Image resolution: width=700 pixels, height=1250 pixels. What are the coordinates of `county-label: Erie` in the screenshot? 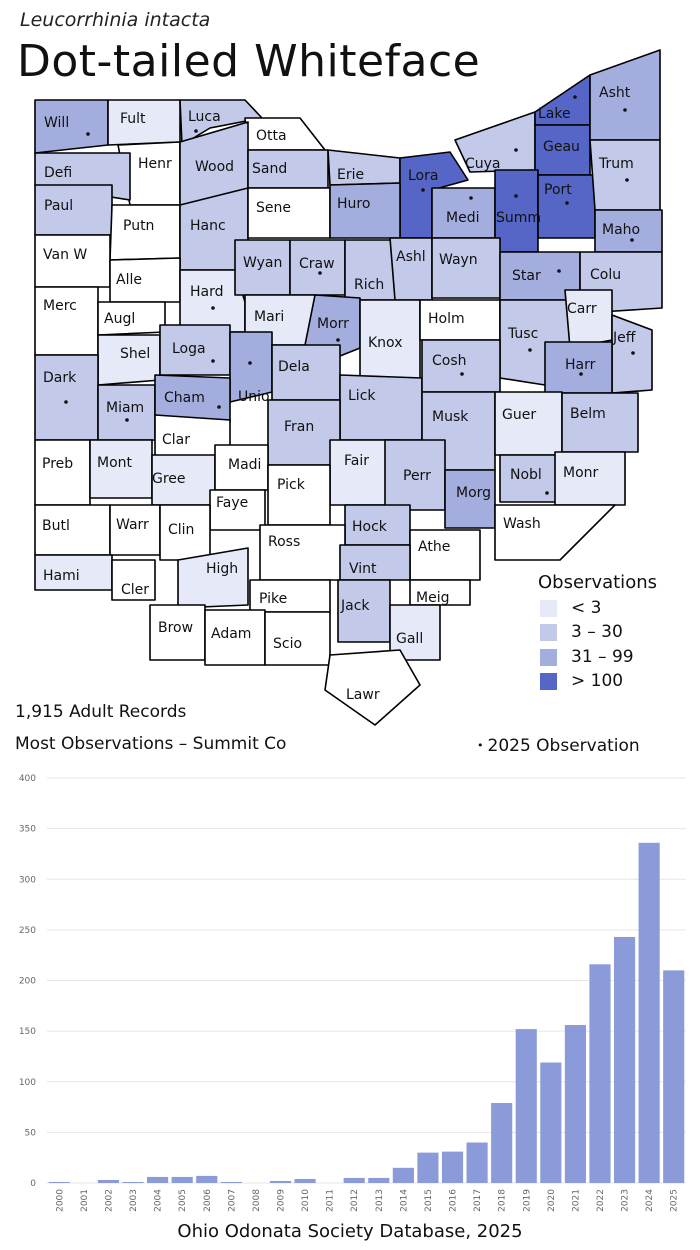 It's located at (350, 175).